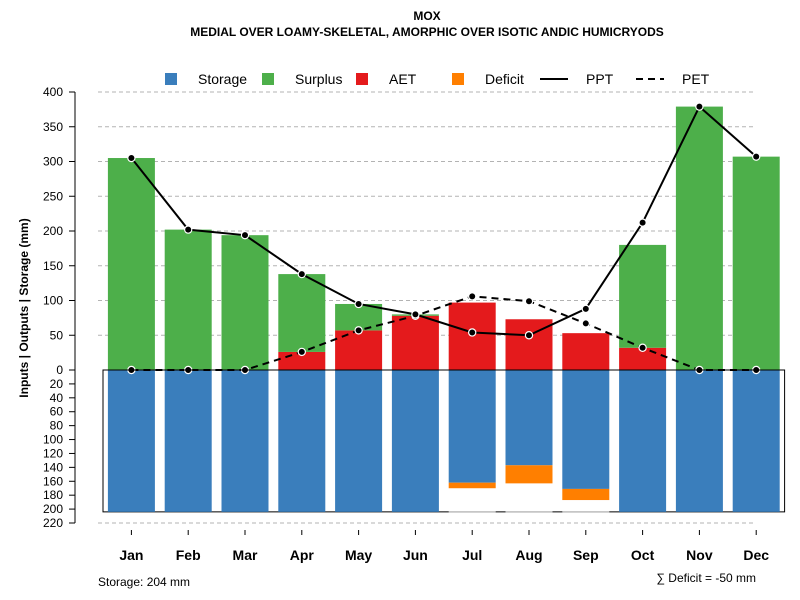  Describe the element at coordinates (528, 555) in the screenshot. I see `x-tick-label: Aug` at that location.